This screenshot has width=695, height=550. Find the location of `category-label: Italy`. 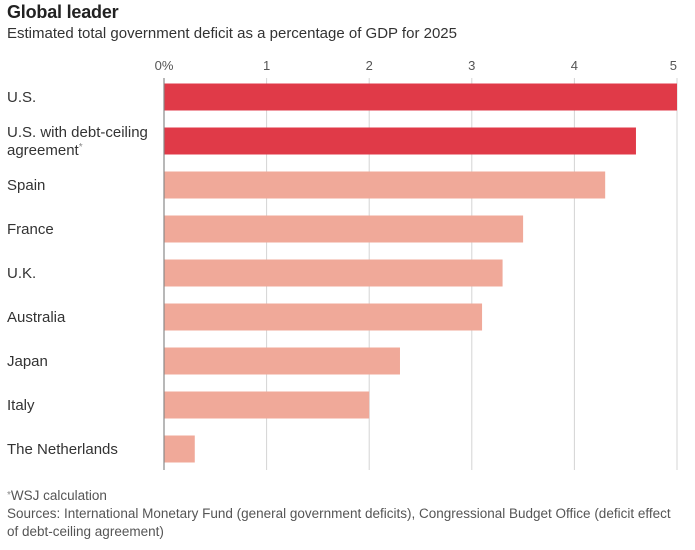

category-label: Italy is located at coordinates (21, 405).